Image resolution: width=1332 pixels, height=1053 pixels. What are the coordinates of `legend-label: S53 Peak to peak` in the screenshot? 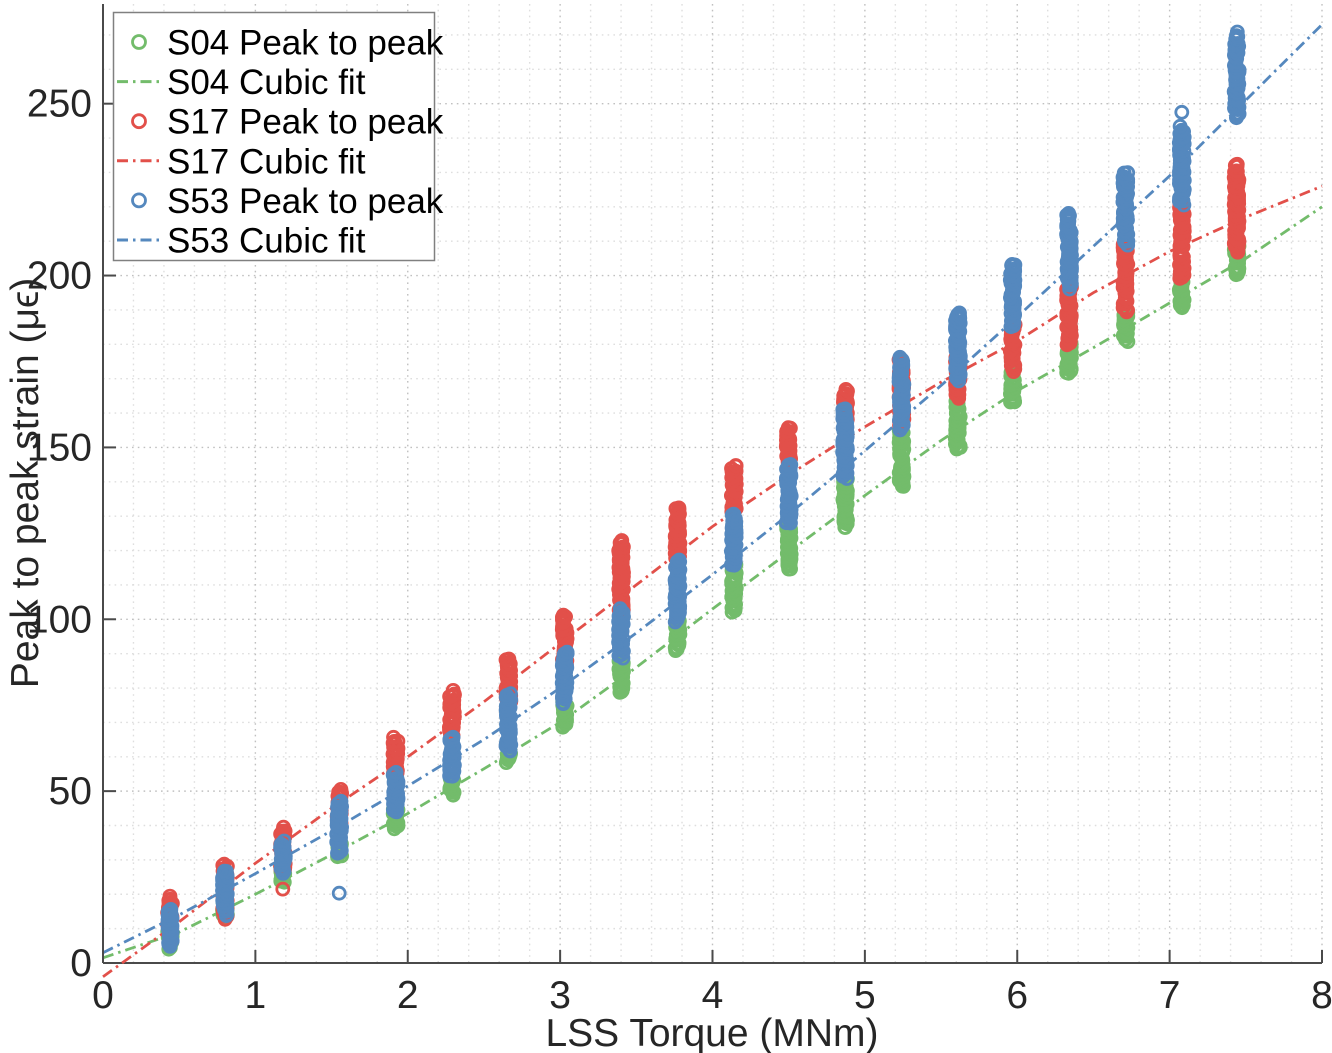 It's located at (305, 201).